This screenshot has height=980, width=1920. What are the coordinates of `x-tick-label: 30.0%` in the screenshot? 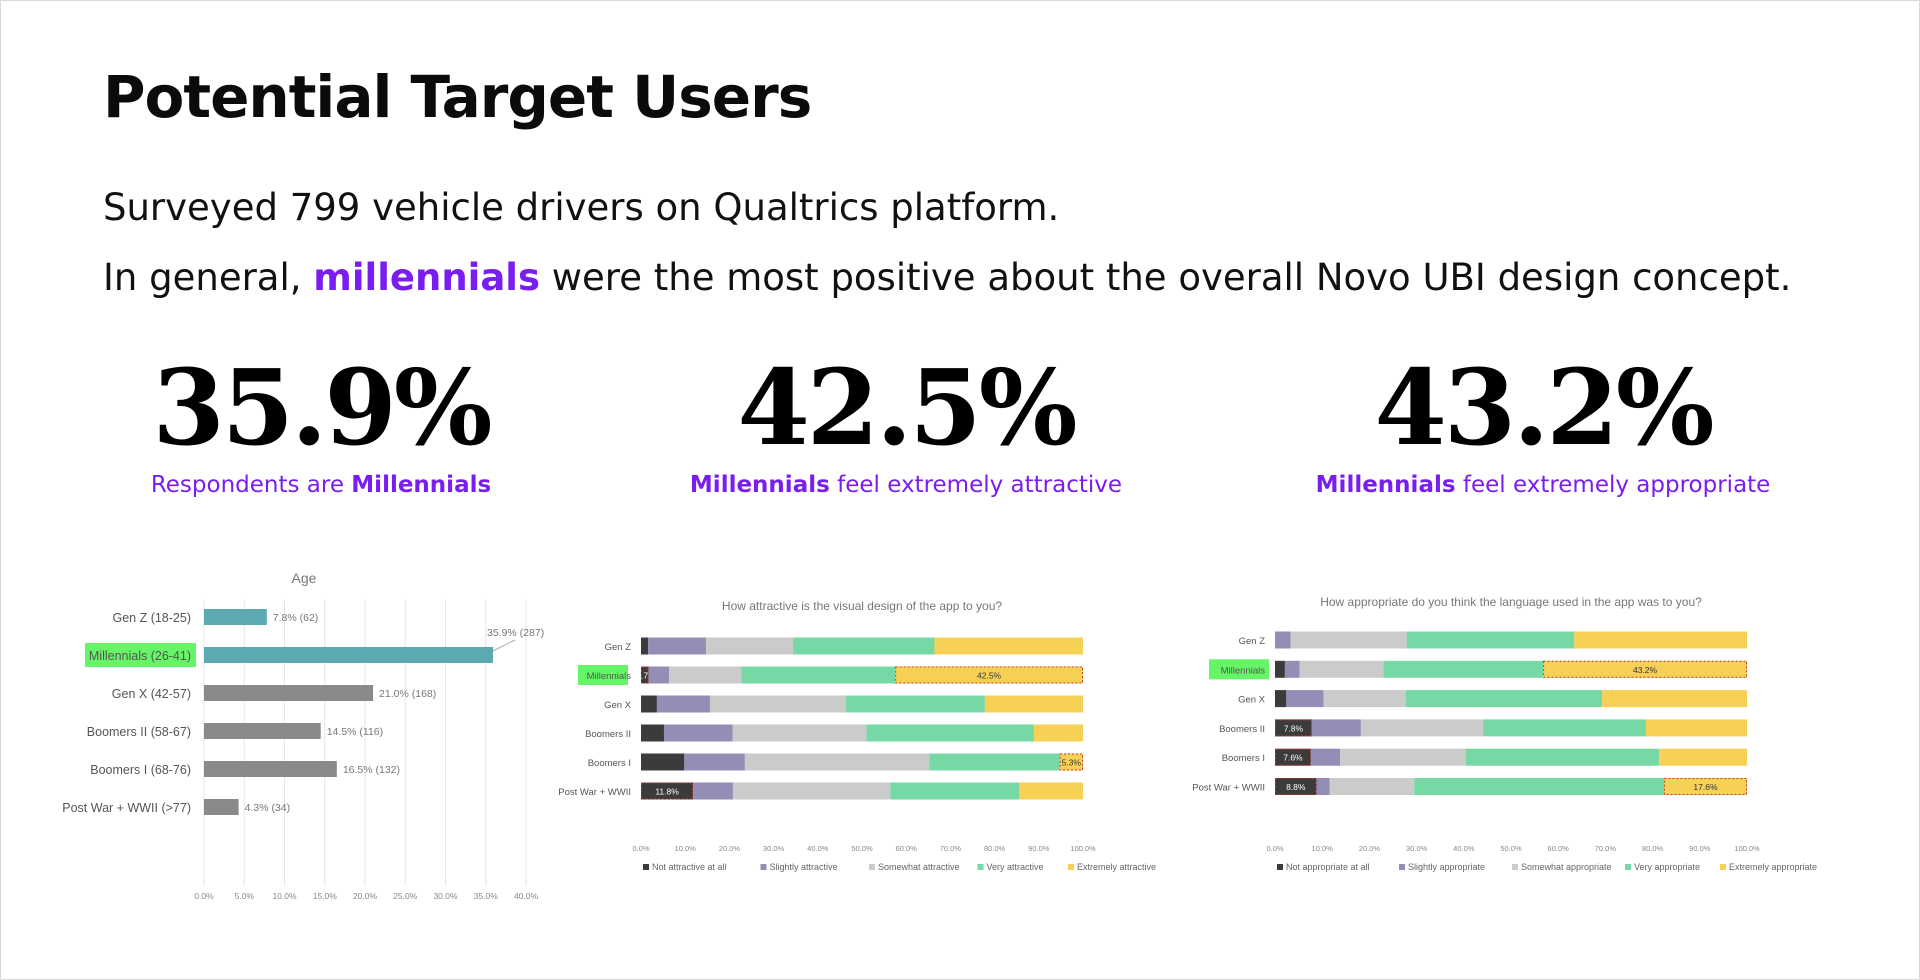 It's located at (774, 848).